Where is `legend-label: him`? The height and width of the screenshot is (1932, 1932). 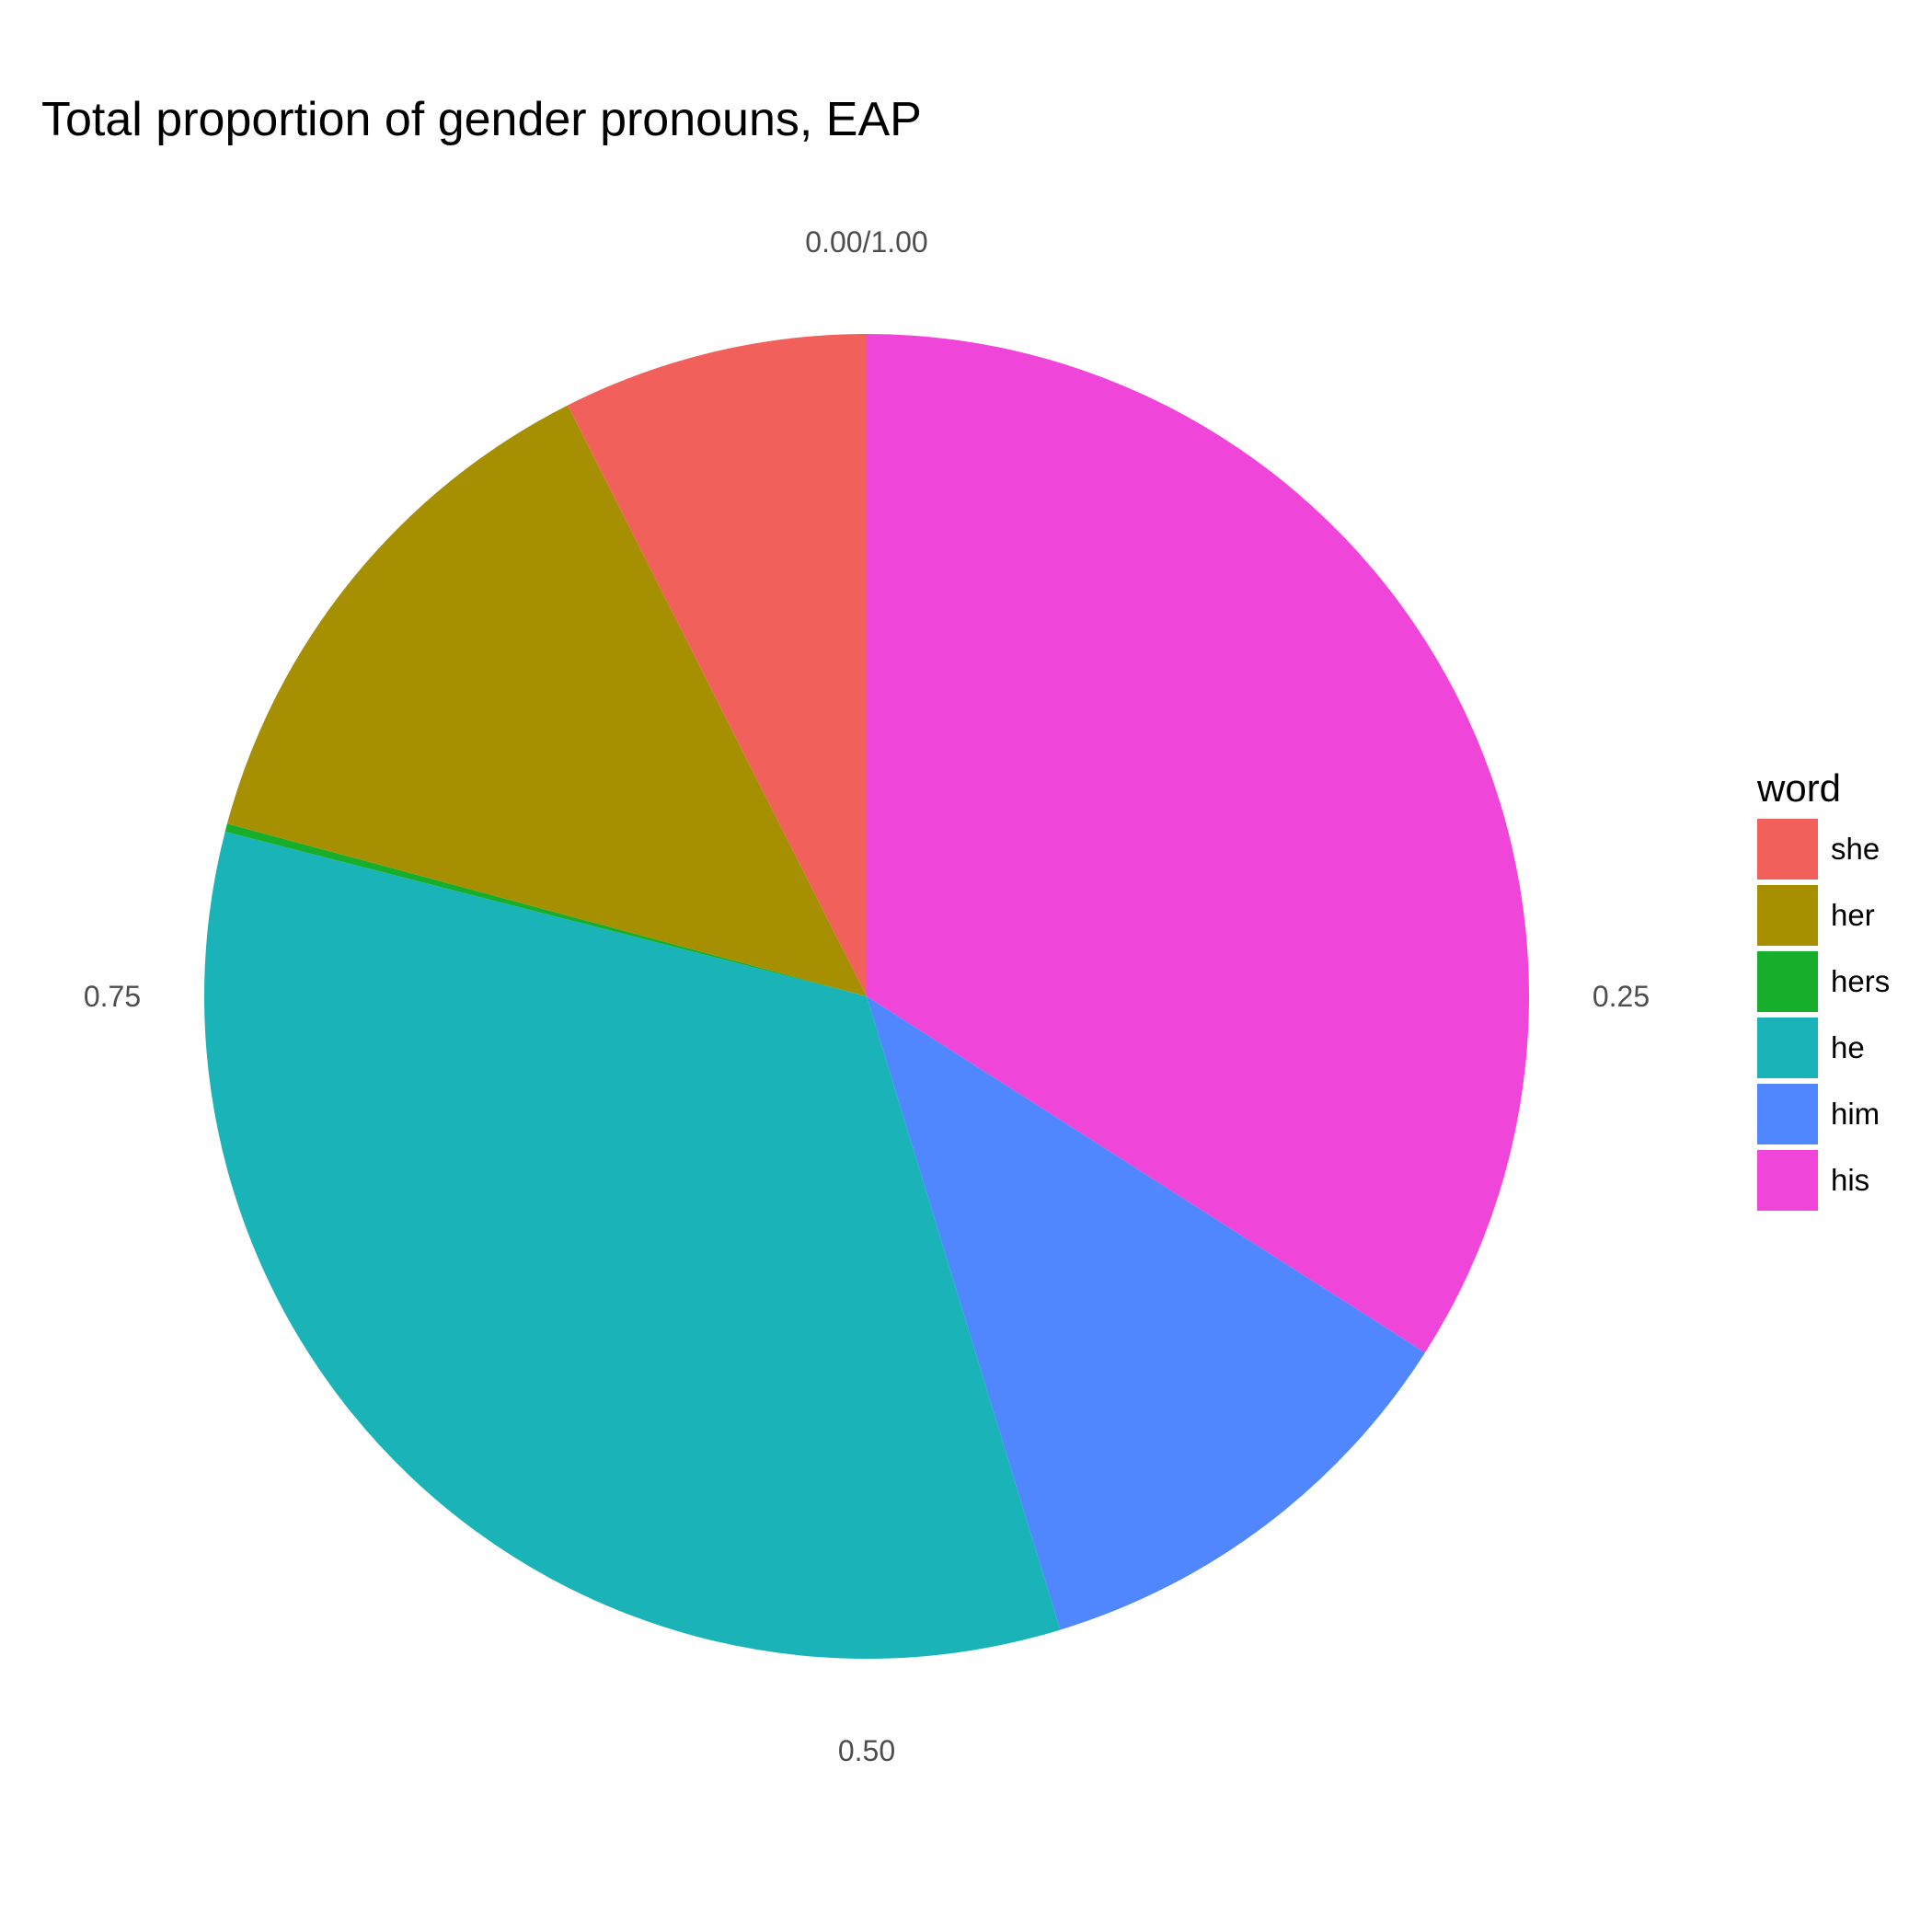 legend-label: him is located at coordinates (1855, 1114).